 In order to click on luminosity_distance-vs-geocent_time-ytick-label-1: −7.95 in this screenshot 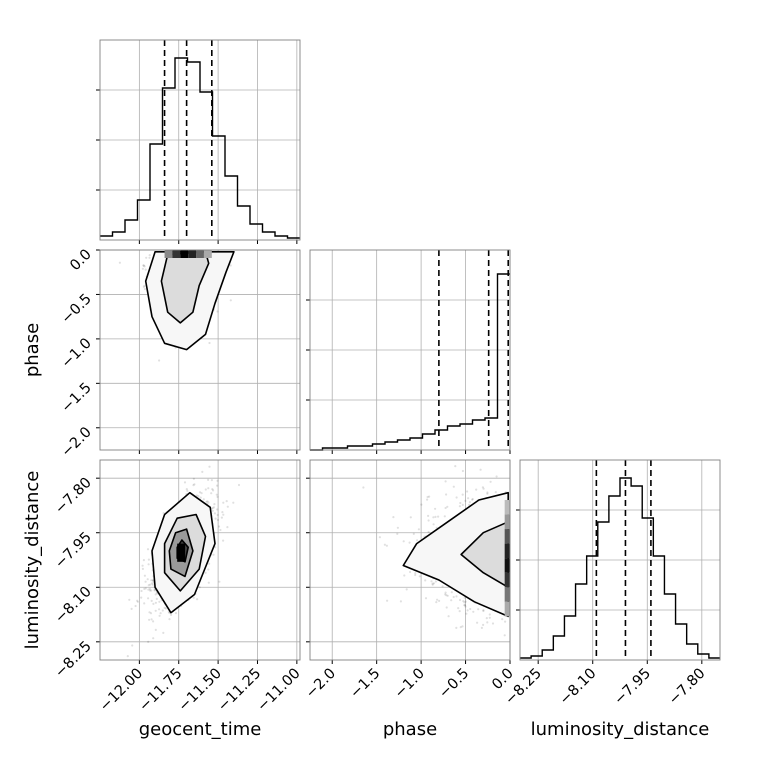, I will do `click(73, 550)`.